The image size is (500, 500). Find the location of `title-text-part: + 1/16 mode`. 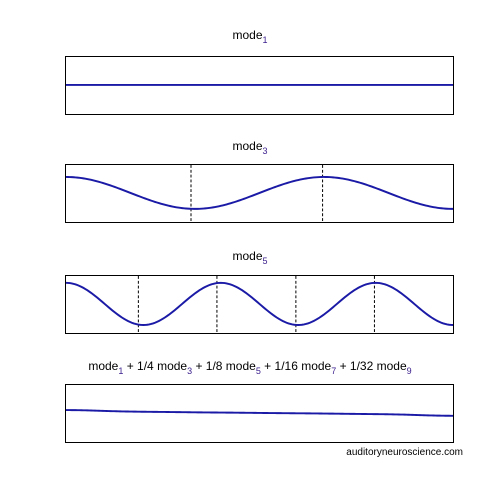

title-text-part: + 1/16 mode is located at coordinates (296, 366).